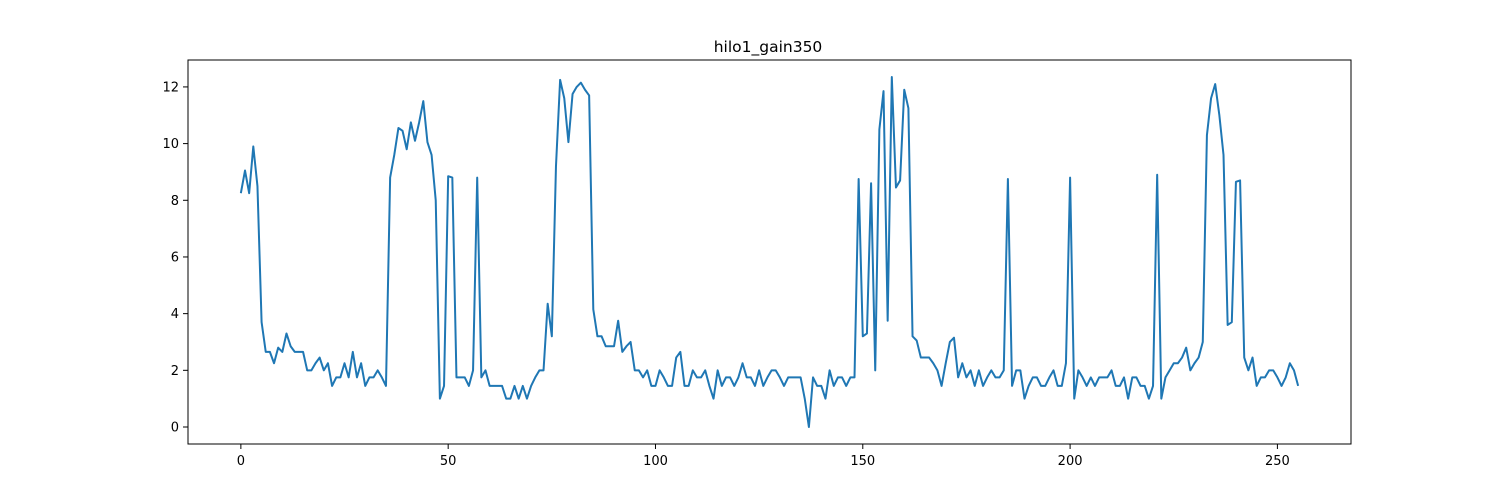  Describe the element at coordinates (175, 314) in the screenshot. I see `y-tick-label: 4` at that location.